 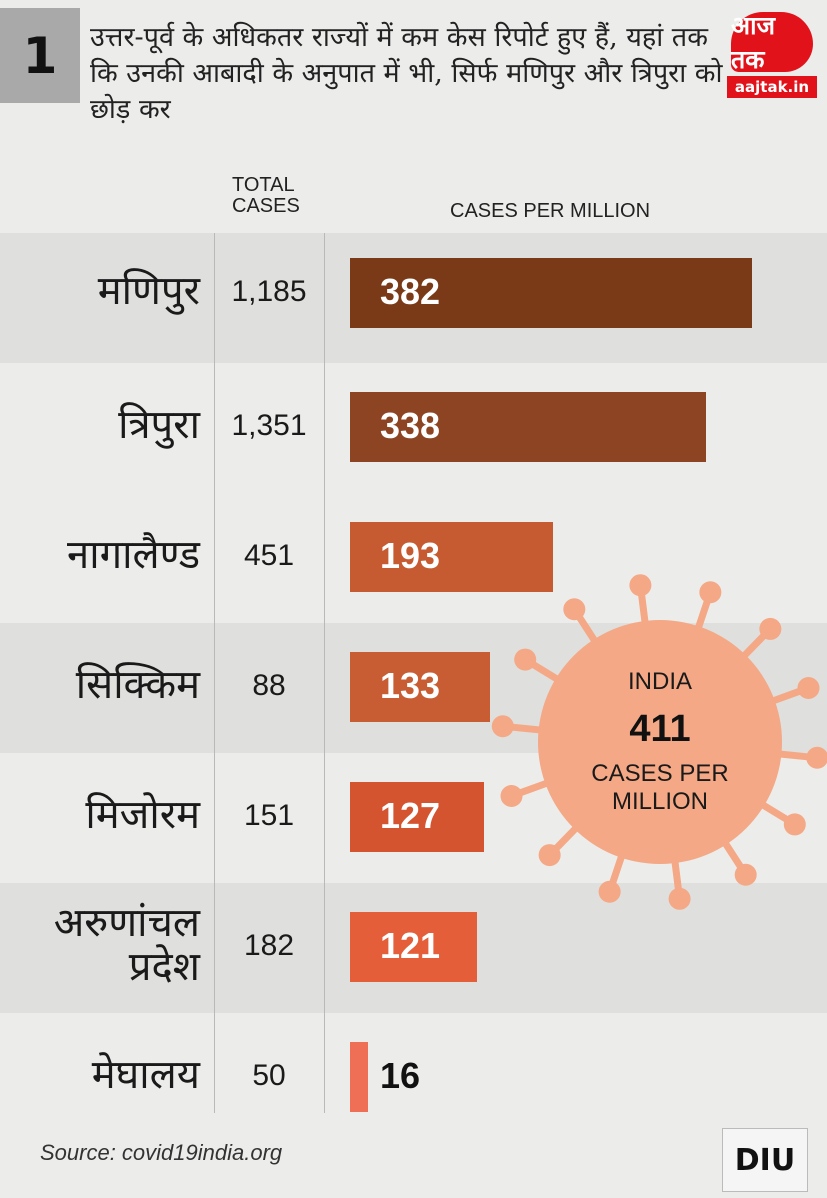 What do you see at coordinates (269, 291) in the screenshot?
I see `total-cases-value: 1,185` at bounding box center [269, 291].